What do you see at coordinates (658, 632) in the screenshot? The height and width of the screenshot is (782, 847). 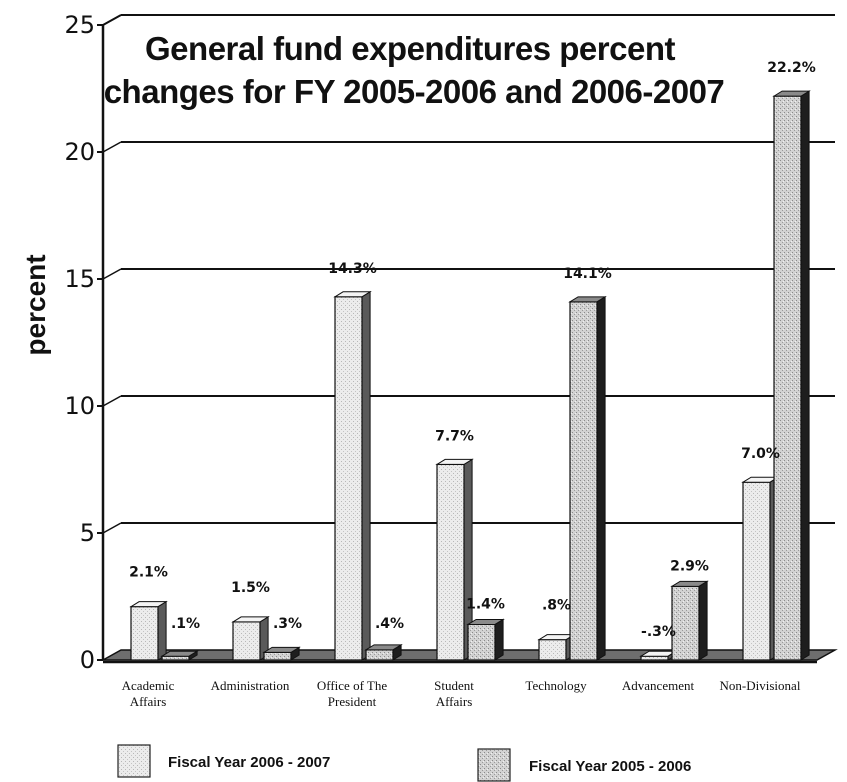 I see `data-label: -.3%` at bounding box center [658, 632].